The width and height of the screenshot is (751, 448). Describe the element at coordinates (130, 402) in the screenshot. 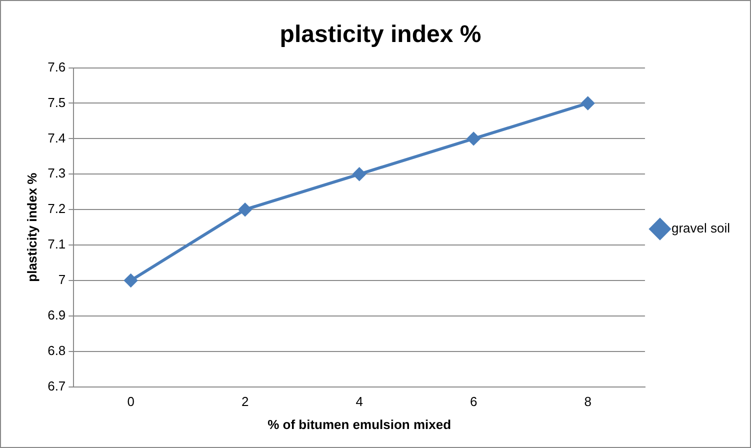

I see `x-tick-label: 0` at that location.